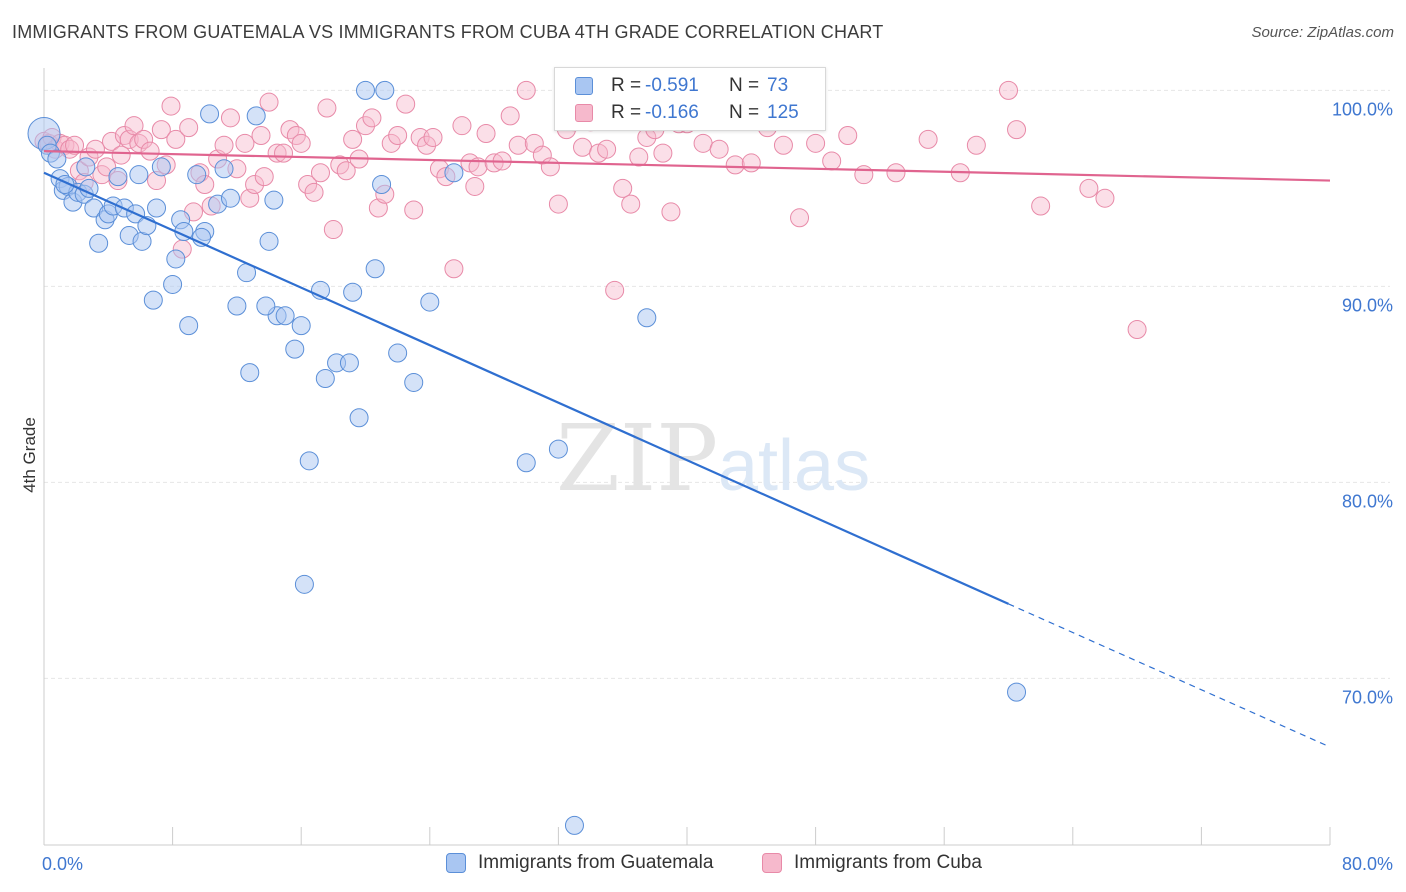 Image resolution: width=1406 pixels, height=892 pixels. Describe the element at coordinates (1367, 305) in the screenshot. I see `y-tick-label: 90.0%` at that location.